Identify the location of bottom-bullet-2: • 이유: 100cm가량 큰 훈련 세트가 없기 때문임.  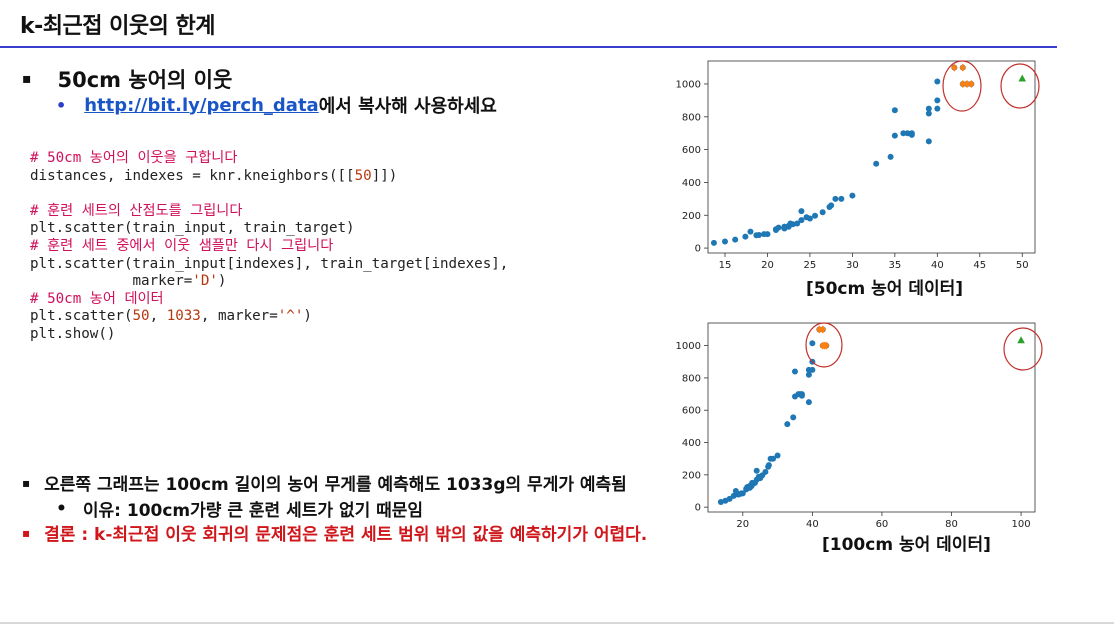
(240, 509).